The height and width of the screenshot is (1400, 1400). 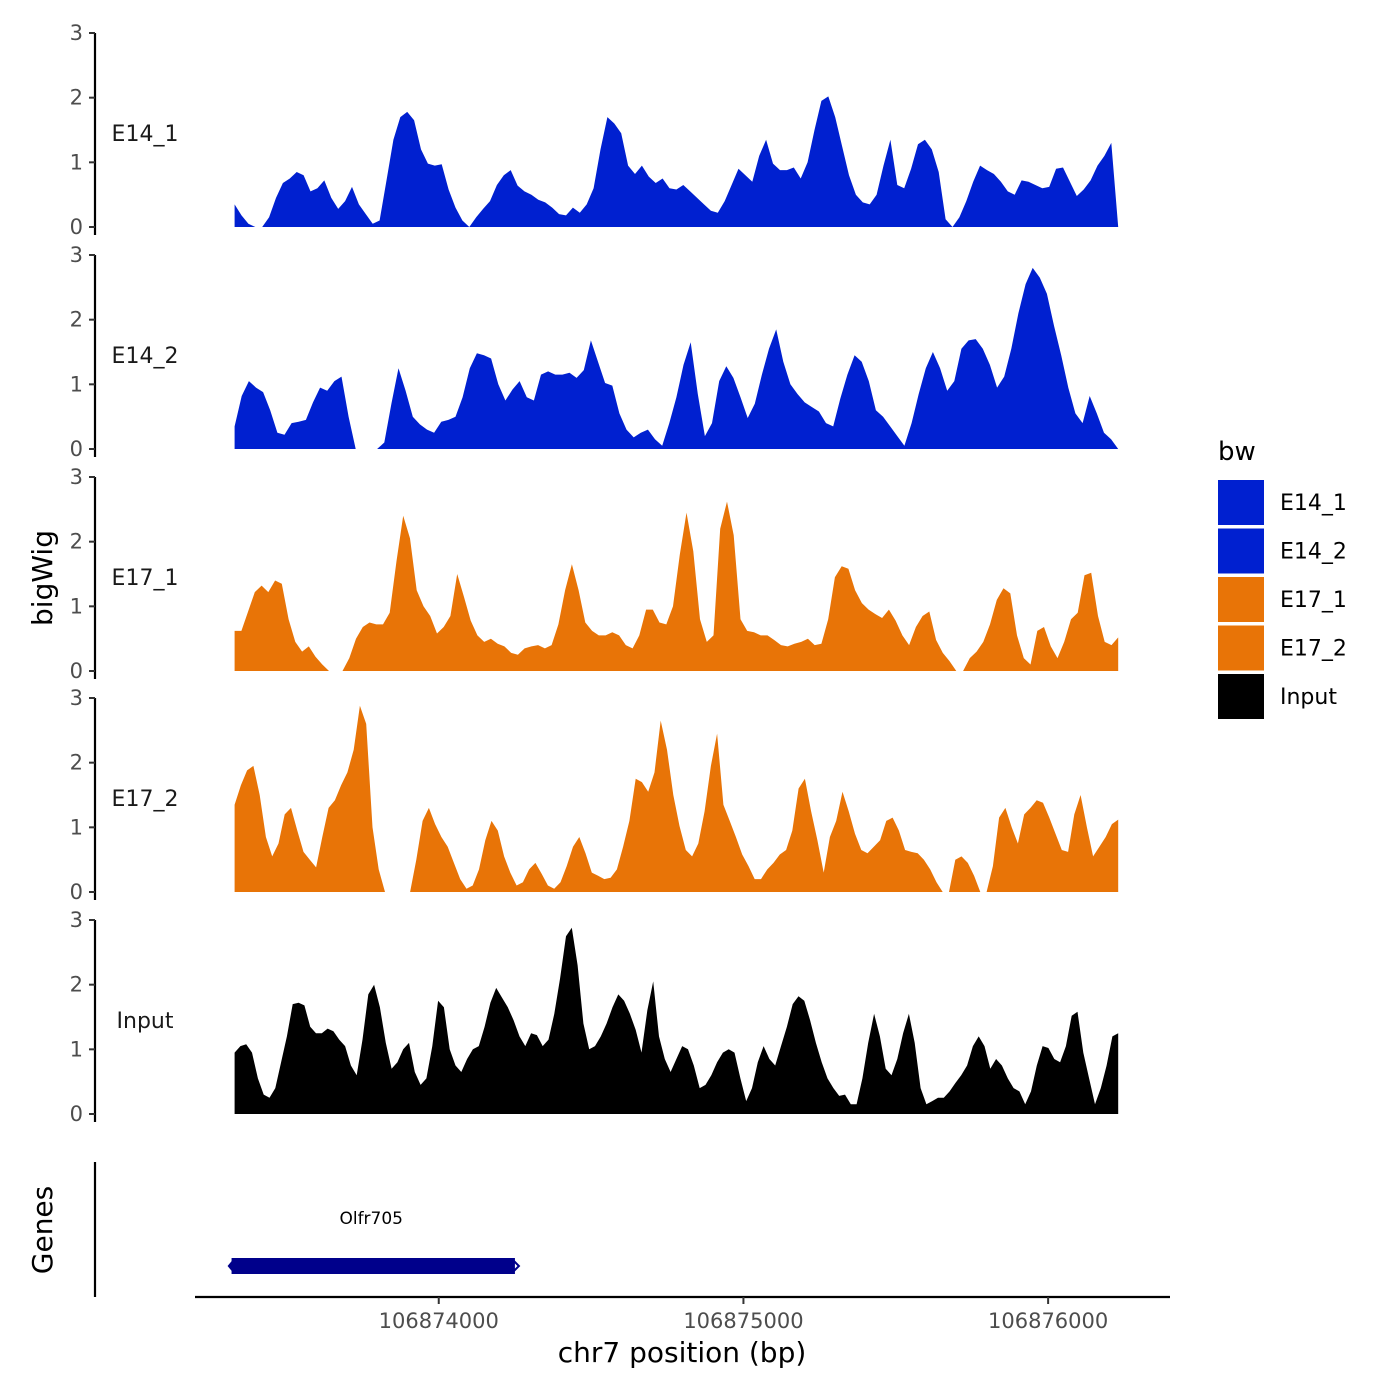 What do you see at coordinates (373, 1266) in the screenshot?
I see `gene-body` at bounding box center [373, 1266].